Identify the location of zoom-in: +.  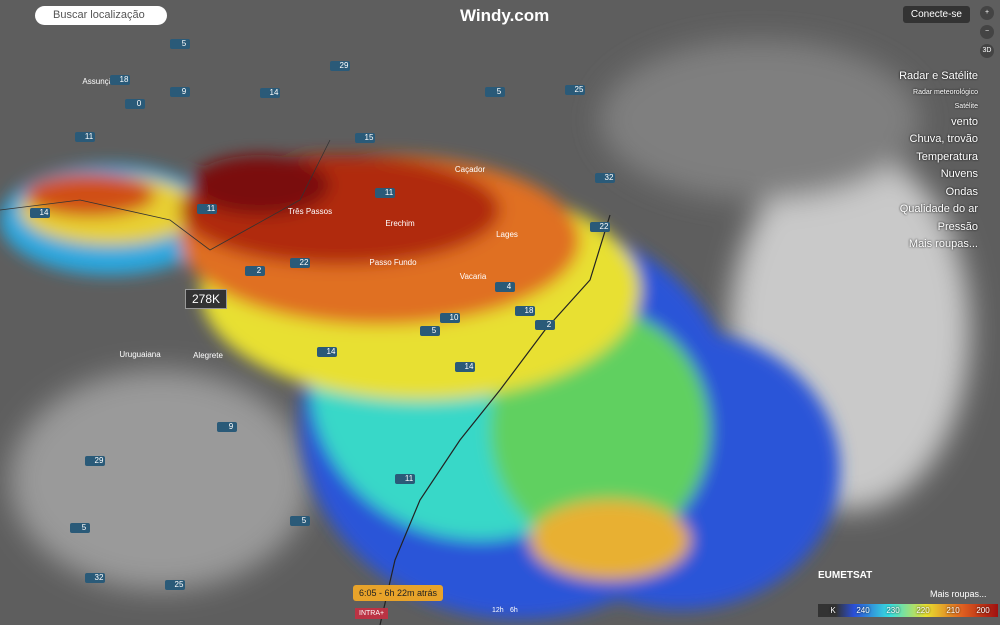
(987, 13).